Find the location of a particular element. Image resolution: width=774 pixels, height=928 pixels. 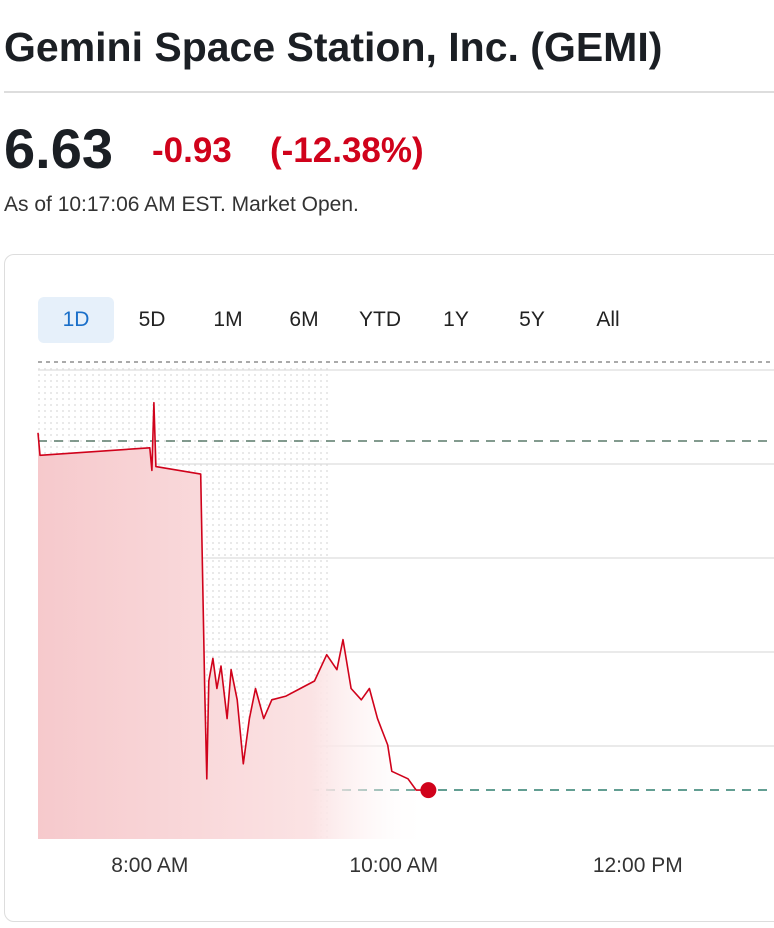

x-tick-label: 8:00 AM is located at coordinates (149, 865).